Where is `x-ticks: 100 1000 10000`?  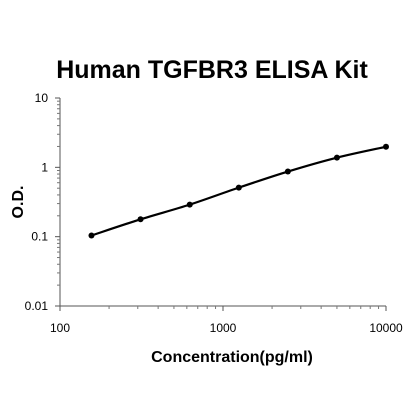
x-ticks: 100 1000 10000 is located at coordinates (226, 320).